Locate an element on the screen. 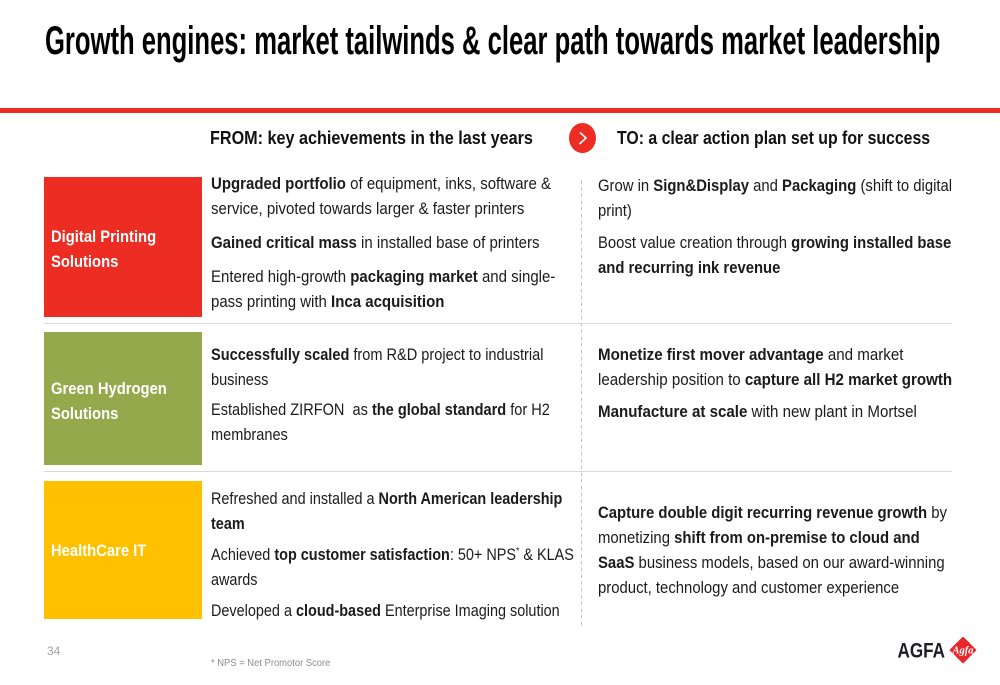  svg-text: AGFA is located at coordinates (922, 650).